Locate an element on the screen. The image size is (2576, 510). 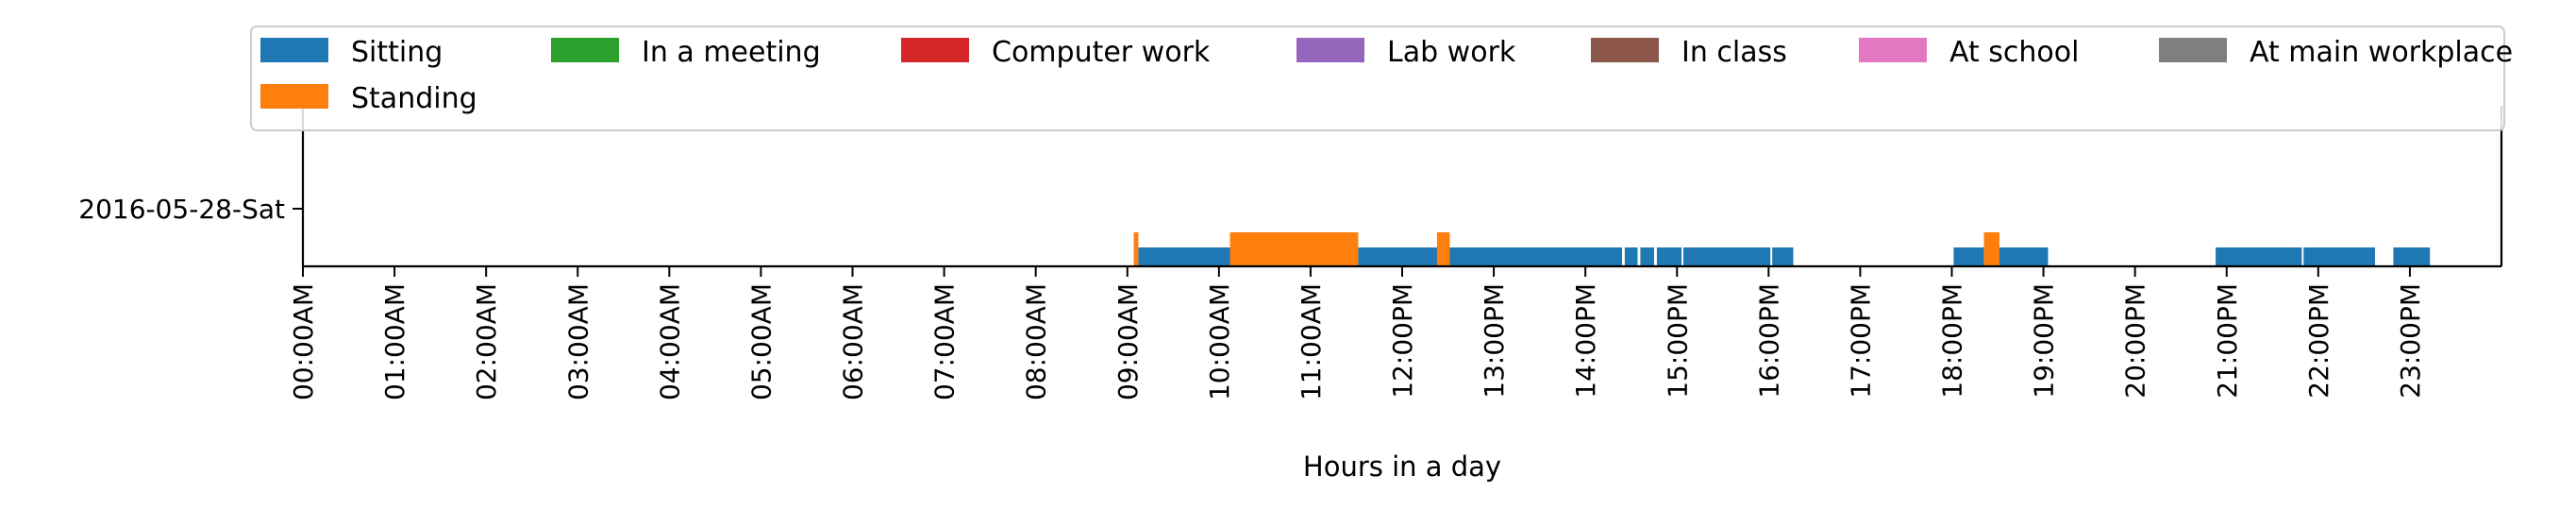
legend-swatch-sitting is located at coordinates (294, 50).